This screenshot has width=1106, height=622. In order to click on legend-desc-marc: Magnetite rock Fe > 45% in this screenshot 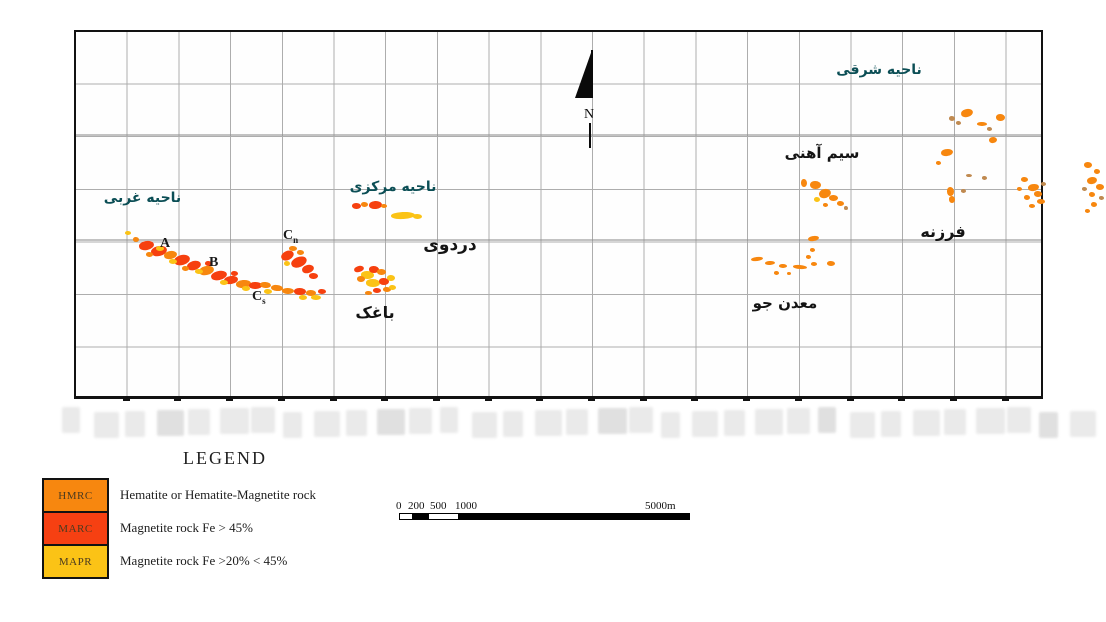, I will do `click(186, 527)`.